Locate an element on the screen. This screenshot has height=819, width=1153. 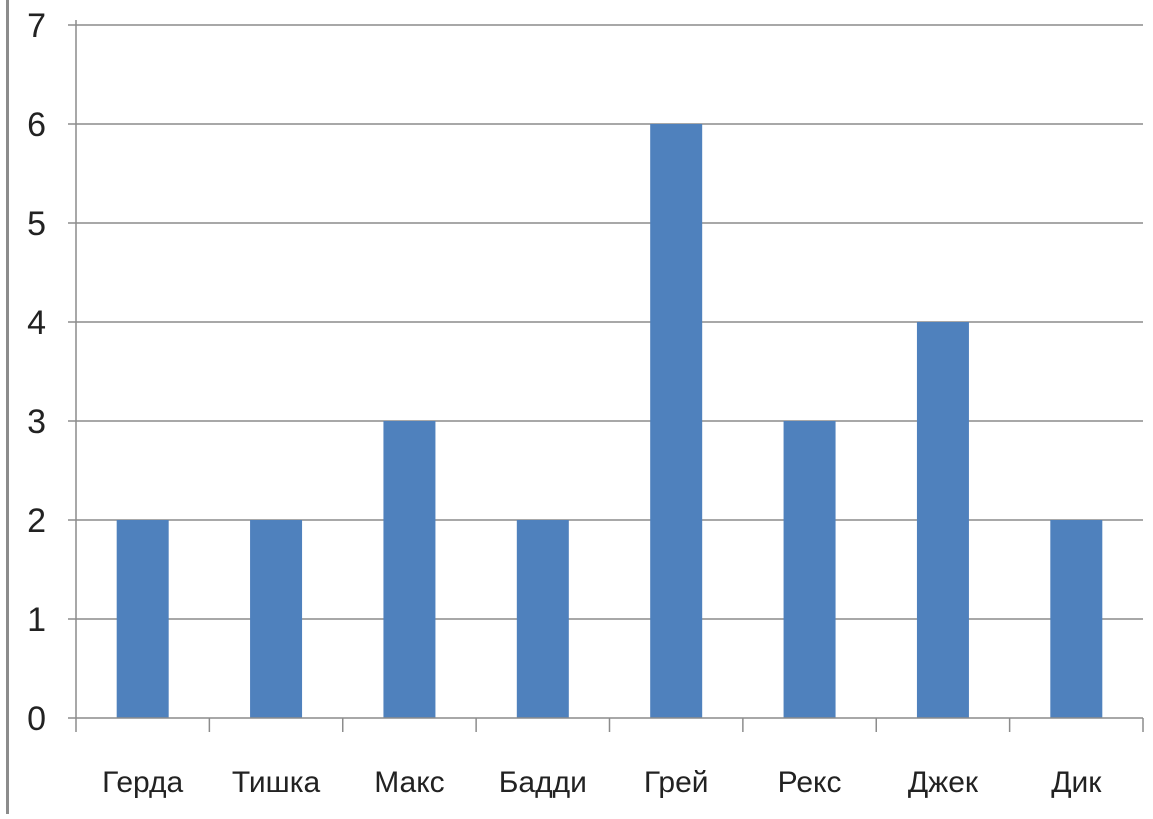
y-tick-label: 0 is located at coordinates (36, 719).